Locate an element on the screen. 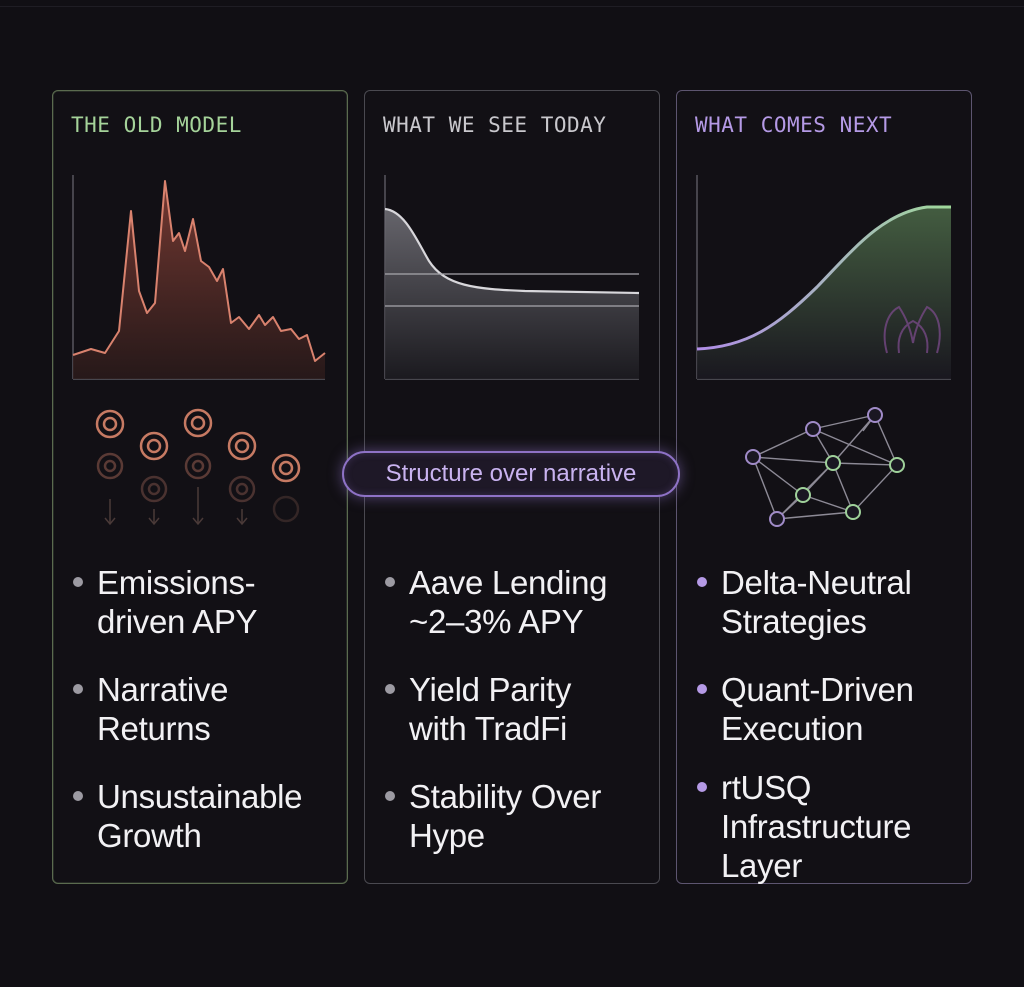 The width and height of the screenshot is (1024, 987). yield-decay-chart is located at coordinates (512, 277).